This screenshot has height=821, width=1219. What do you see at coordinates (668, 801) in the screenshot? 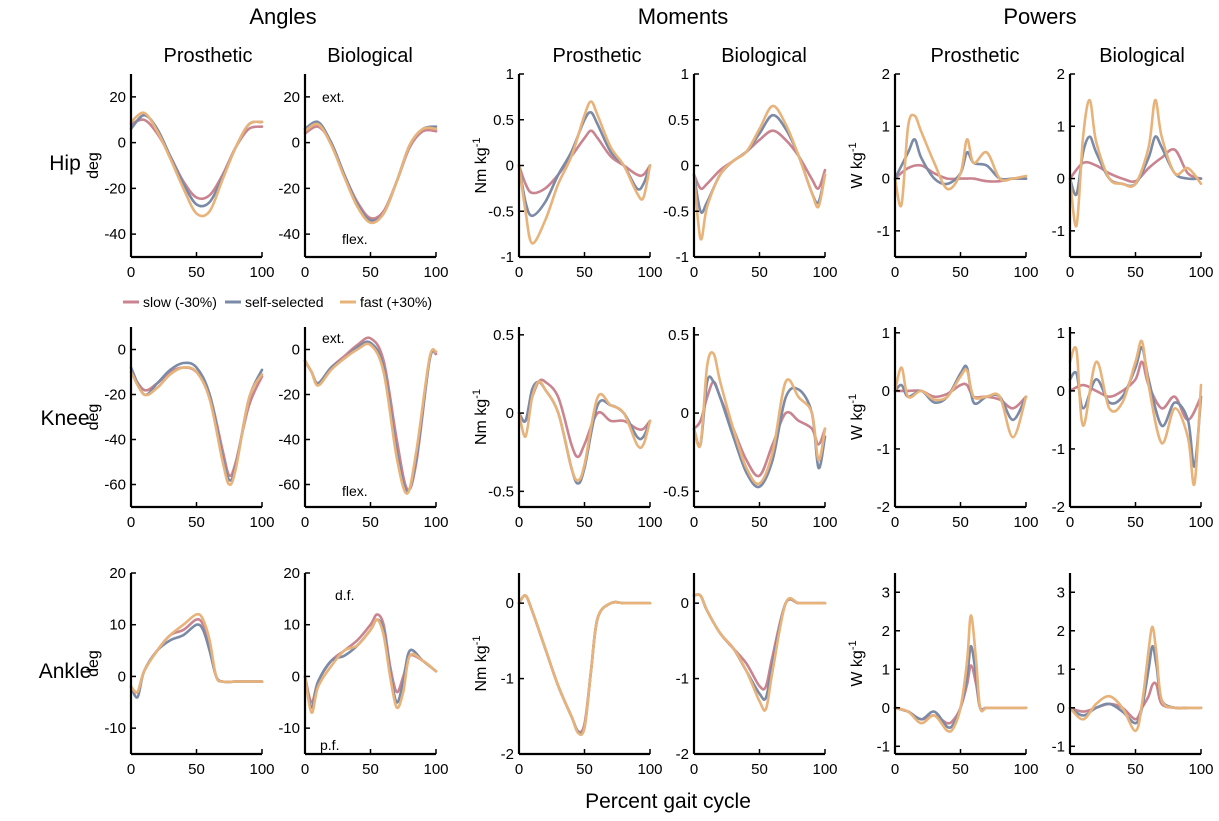
I see `x-axis-label: Percent gait cycle` at bounding box center [668, 801].